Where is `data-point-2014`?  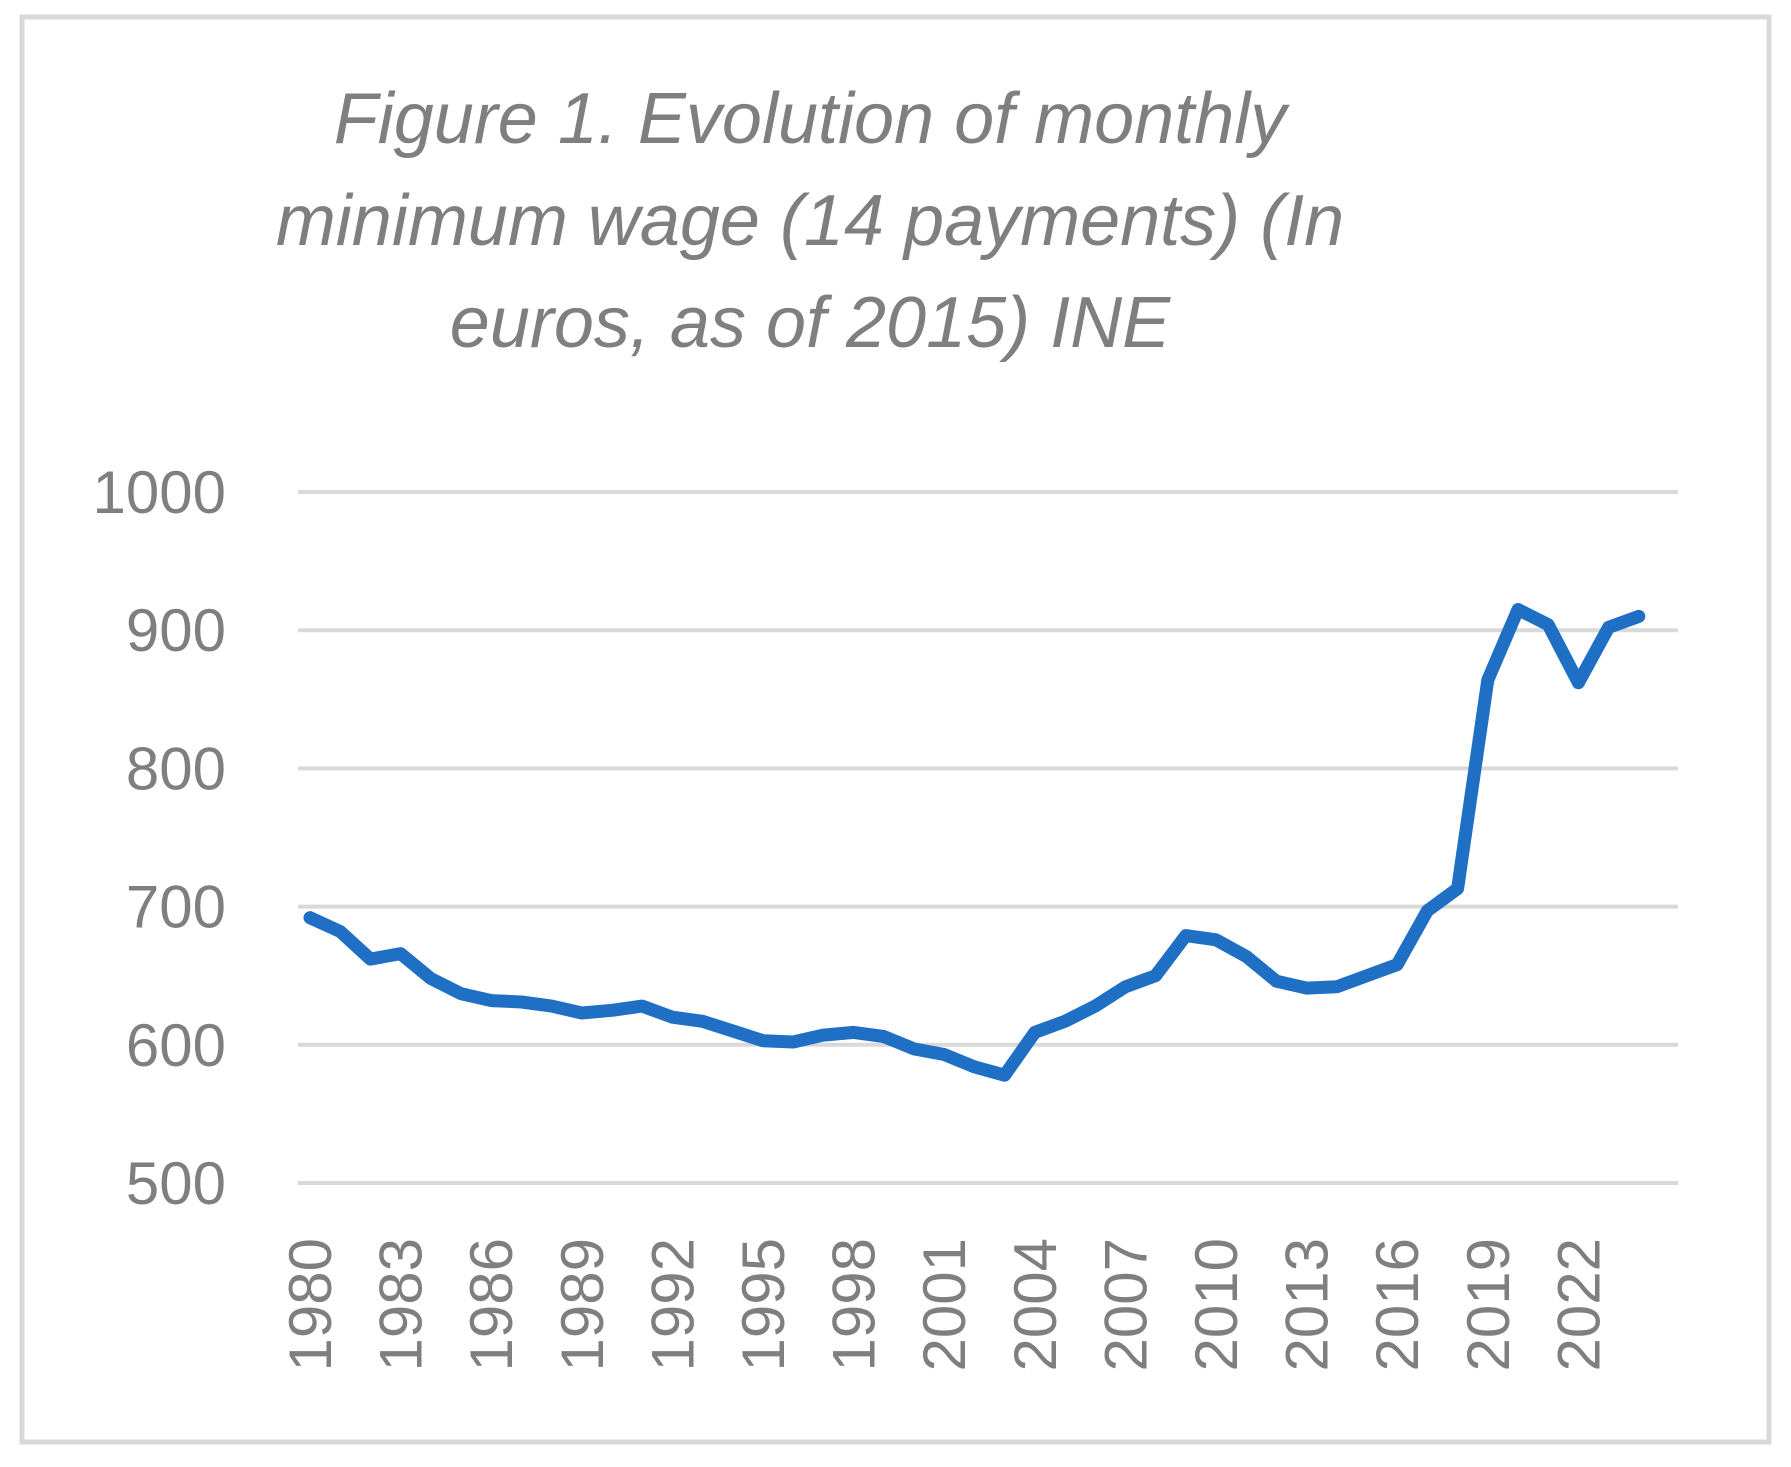
data-point-2014 is located at coordinates (1337, 987).